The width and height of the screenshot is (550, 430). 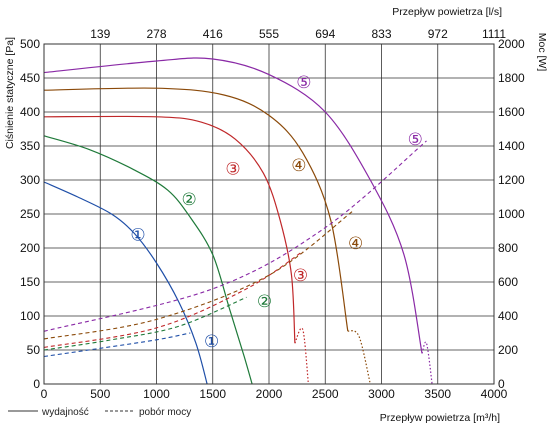 What do you see at coordinates (156, 394) in the screenshot?
I see `x-tick-label: 1000` at bounding box center [156, 394].